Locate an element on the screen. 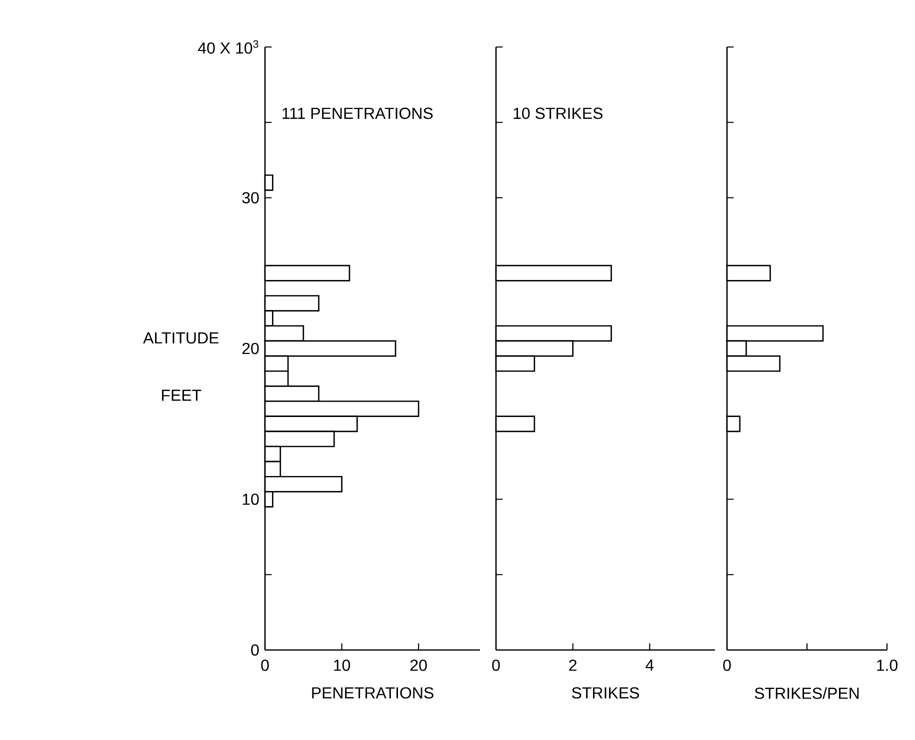  y-tick-label: 10 is located at coordinates (250, 499).